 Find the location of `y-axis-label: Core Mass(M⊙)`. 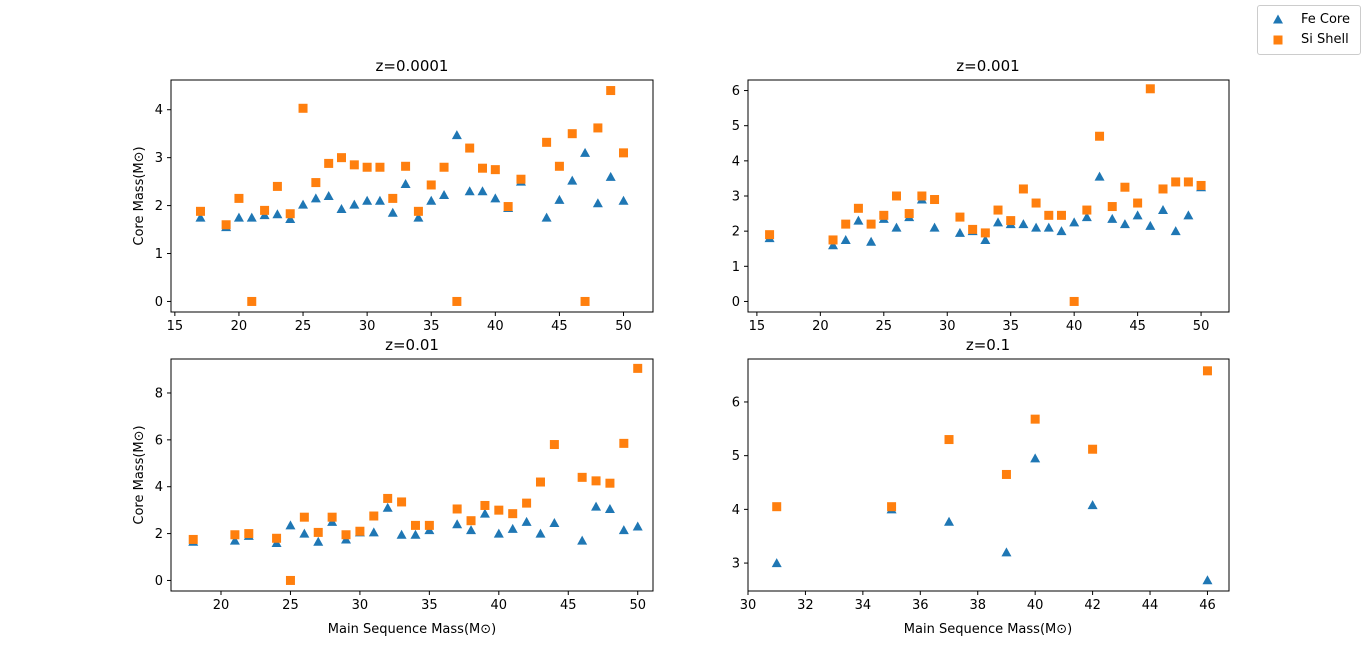

y-axis-label: Core Mass(M⊙) is located at coordinates (139, 195).